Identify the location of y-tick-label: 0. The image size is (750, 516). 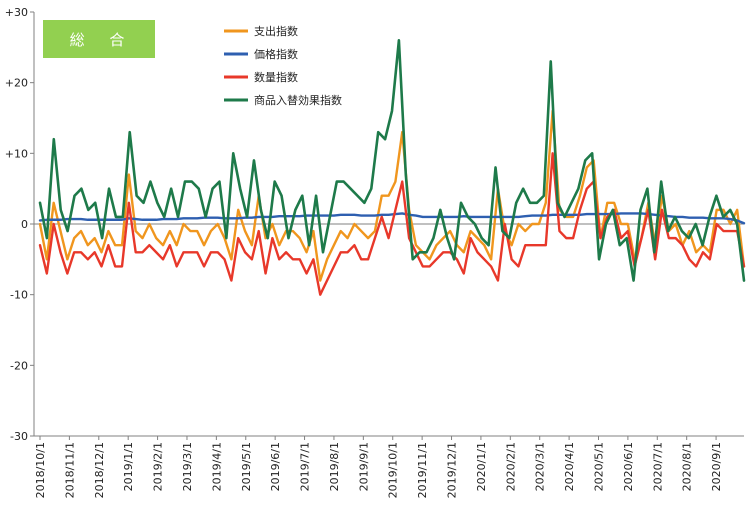
(24, 224).